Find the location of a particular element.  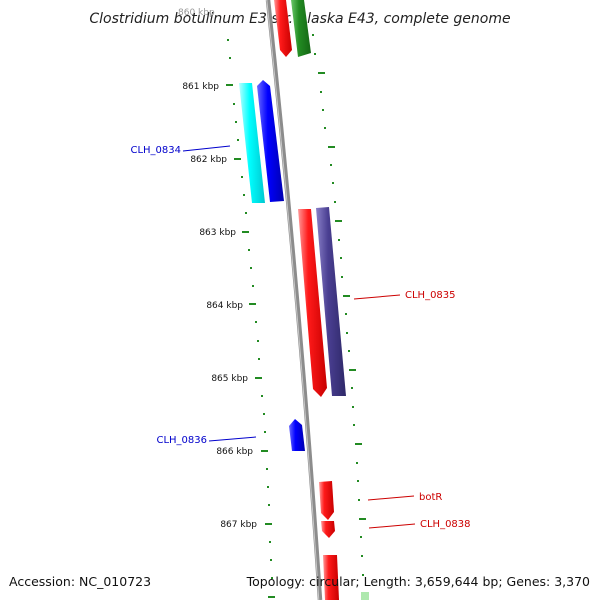

gene-label-clh-0834: CLH_0834 is located at coordinates (155, 150).